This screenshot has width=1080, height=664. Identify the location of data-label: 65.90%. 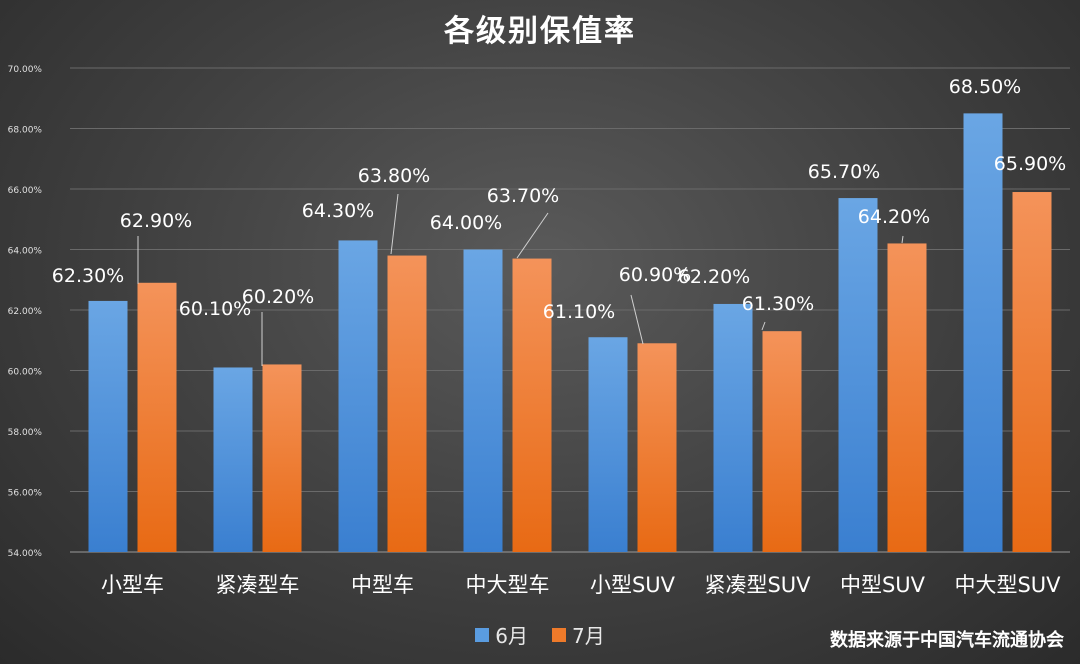
(1030, 164).